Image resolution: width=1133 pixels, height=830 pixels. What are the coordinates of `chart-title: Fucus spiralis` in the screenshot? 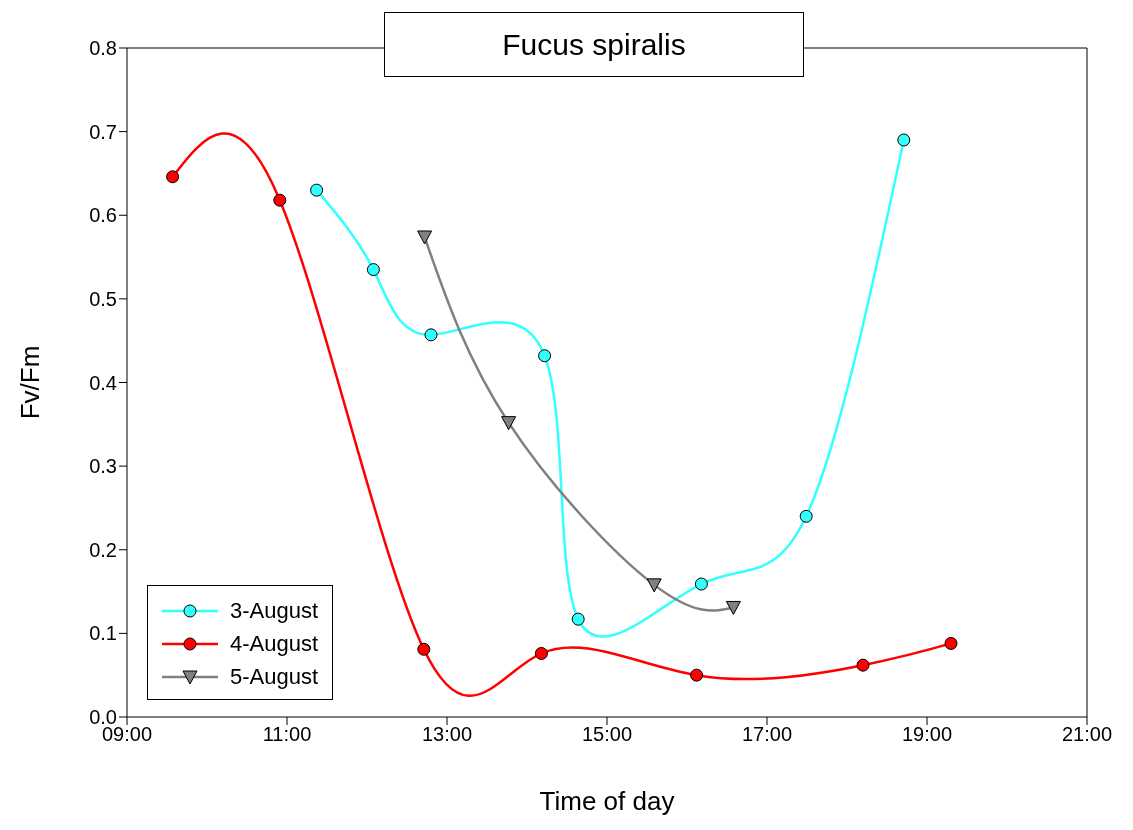 It's located at (594, 44).